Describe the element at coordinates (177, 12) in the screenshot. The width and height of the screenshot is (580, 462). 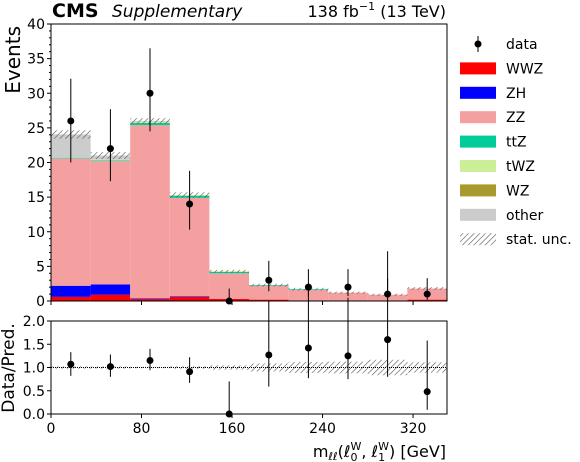
I see `supplementary-label: Supplementary` at that location.